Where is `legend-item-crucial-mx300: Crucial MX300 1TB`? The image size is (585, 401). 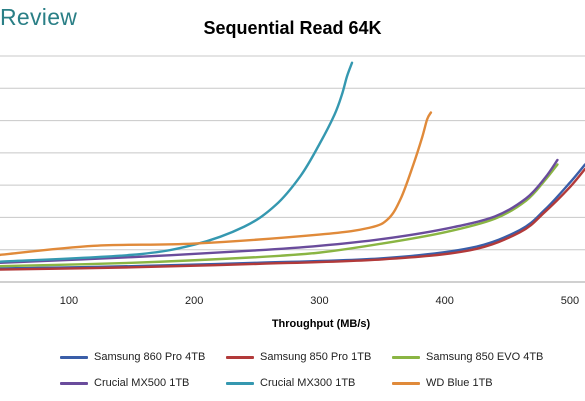
legend-item-crucial-mx300: Crucial MX300 1TB is located at coordinates (306, 383).